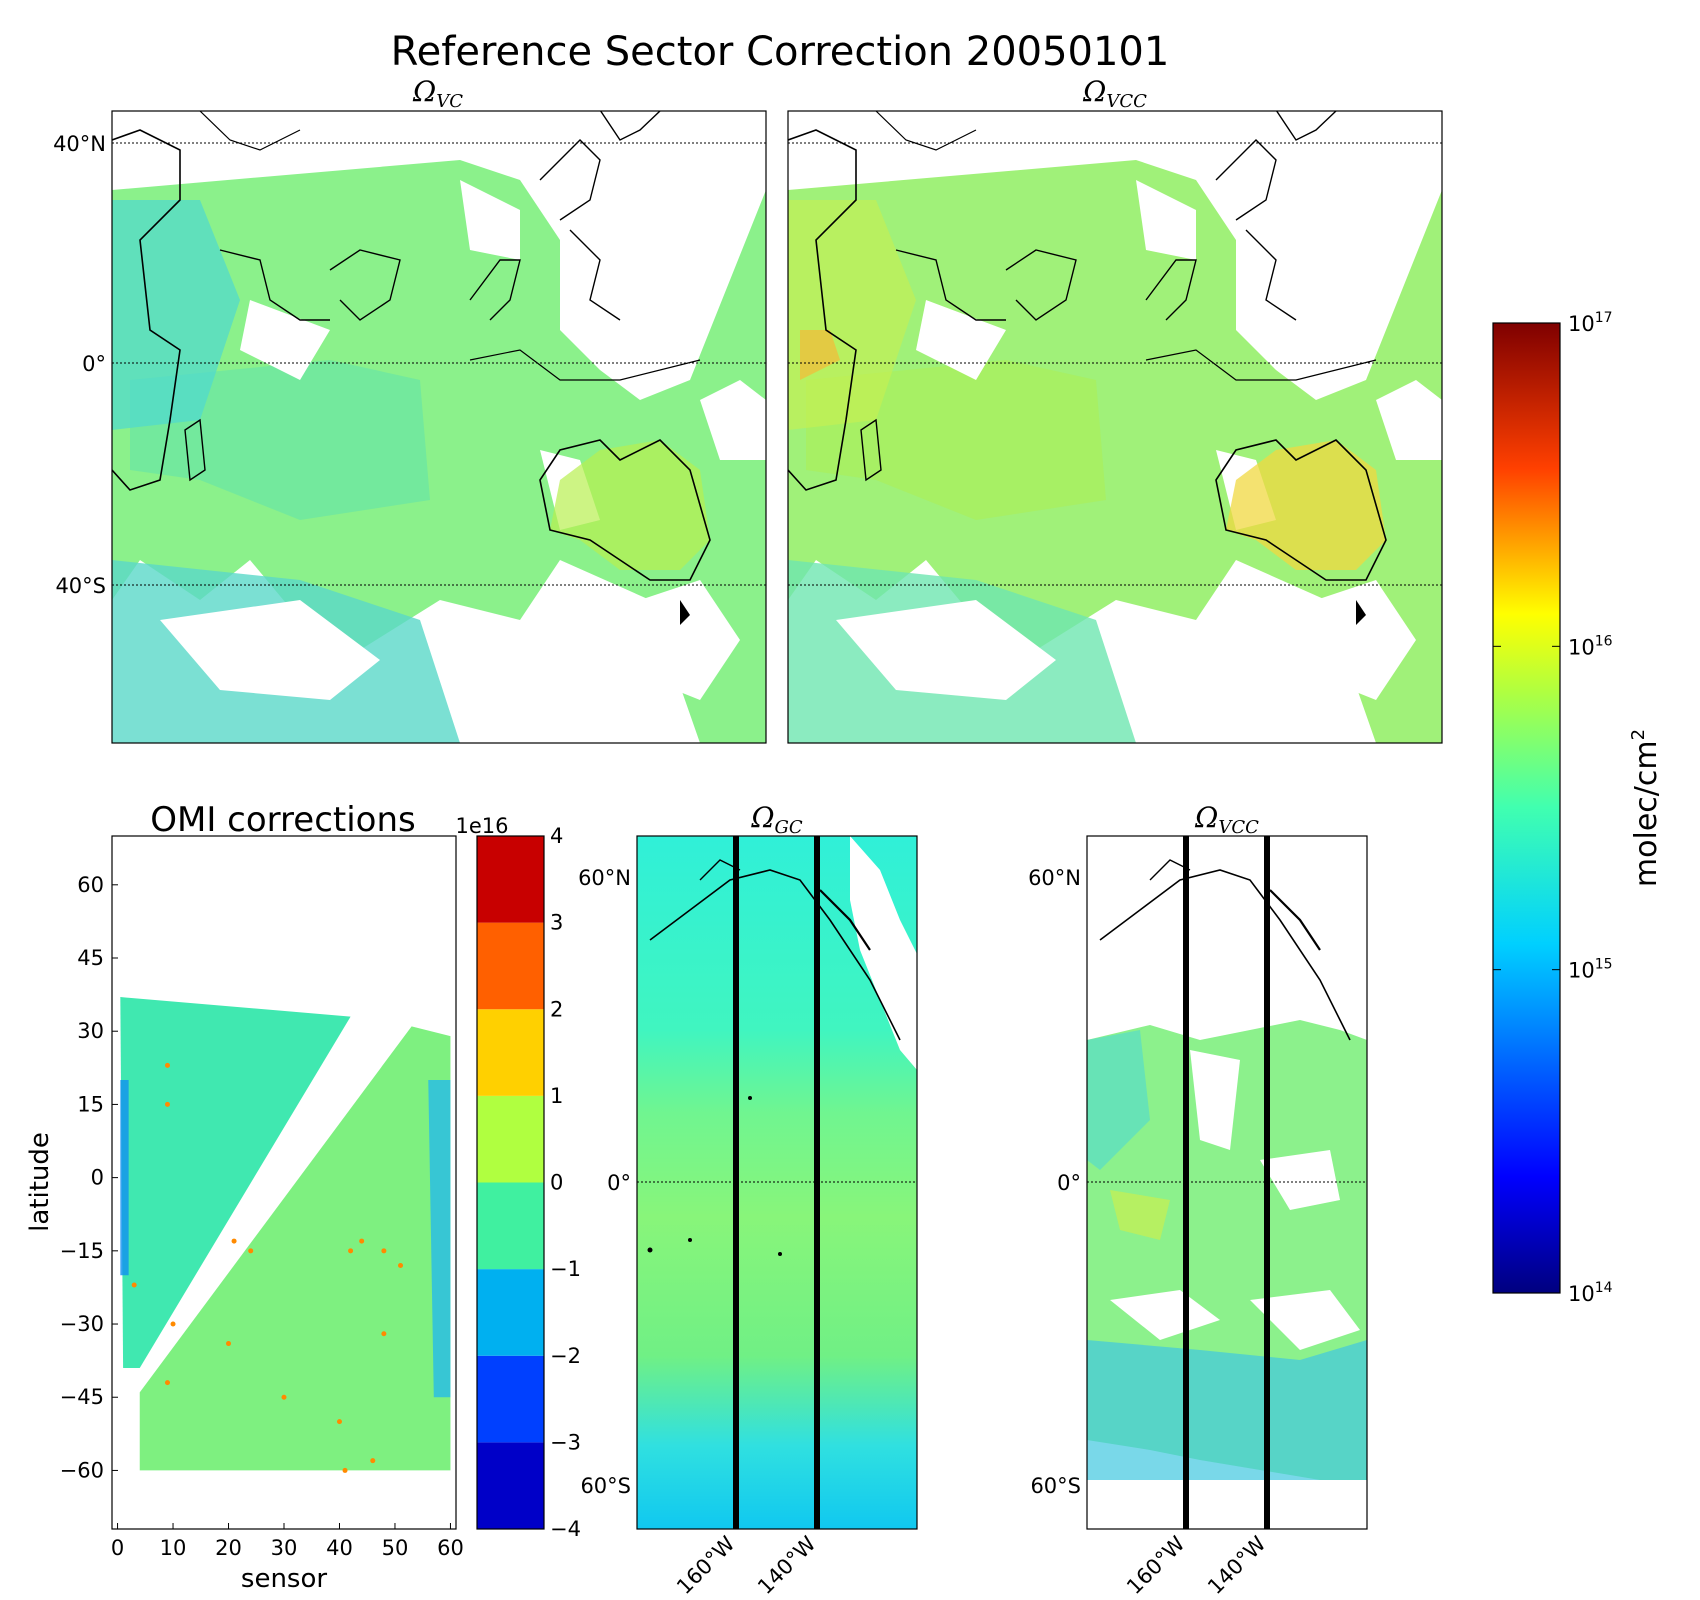  Describe the element at coordinates (82, 1397) in the screenshot. I see `omi-y-tick-label: −45` at that location.